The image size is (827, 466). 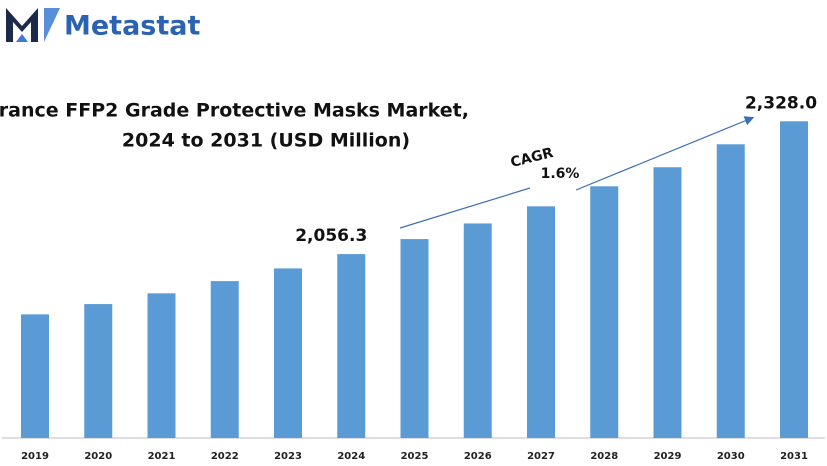 I want to click on x-tick-label: 2021, so click(x=162, y=456).